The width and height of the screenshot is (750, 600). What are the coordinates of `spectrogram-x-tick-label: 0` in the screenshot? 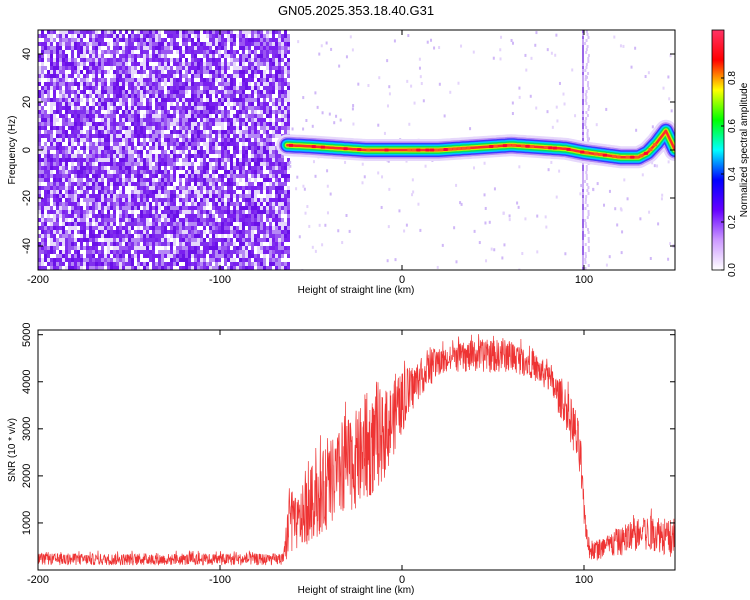 It's located at (402, 280).